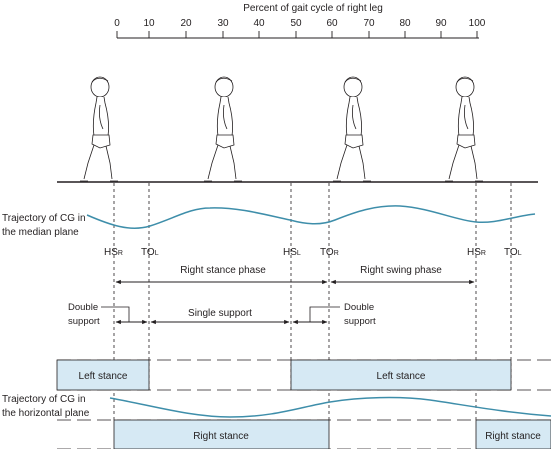  I want to click on tick-label: 50, so click(296, 23).